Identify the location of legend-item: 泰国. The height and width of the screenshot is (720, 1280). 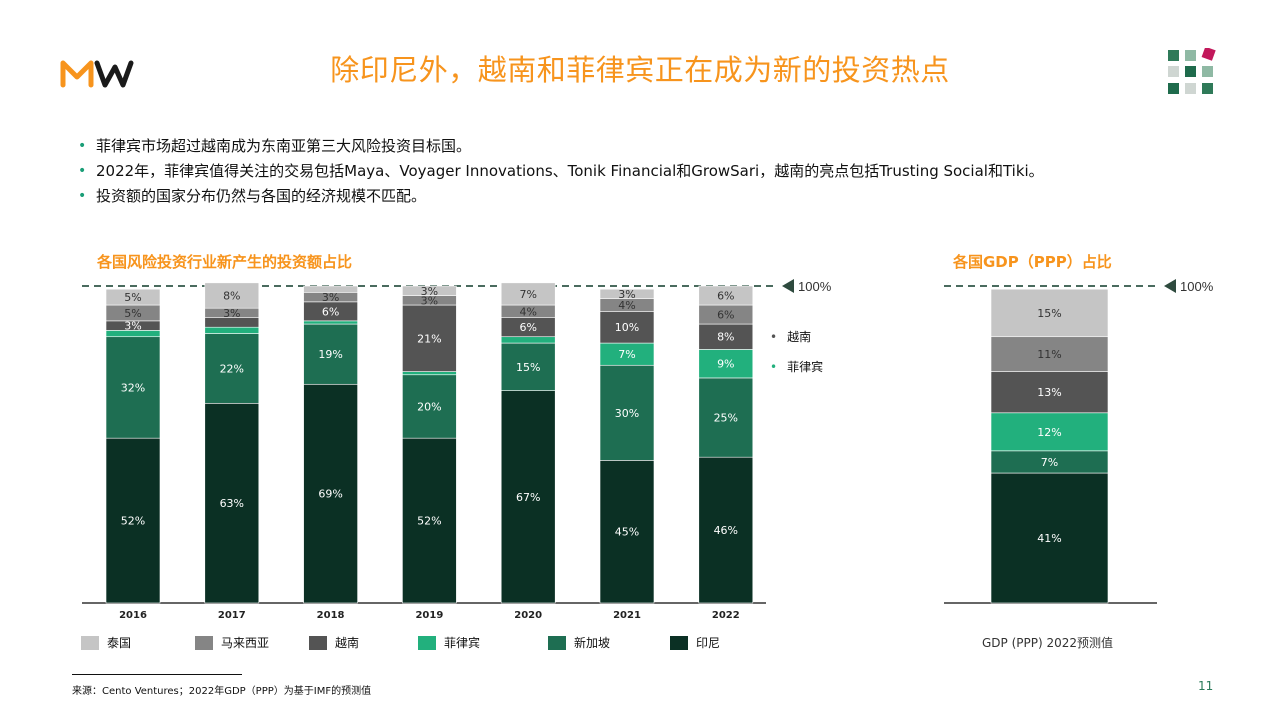
(106, 642).